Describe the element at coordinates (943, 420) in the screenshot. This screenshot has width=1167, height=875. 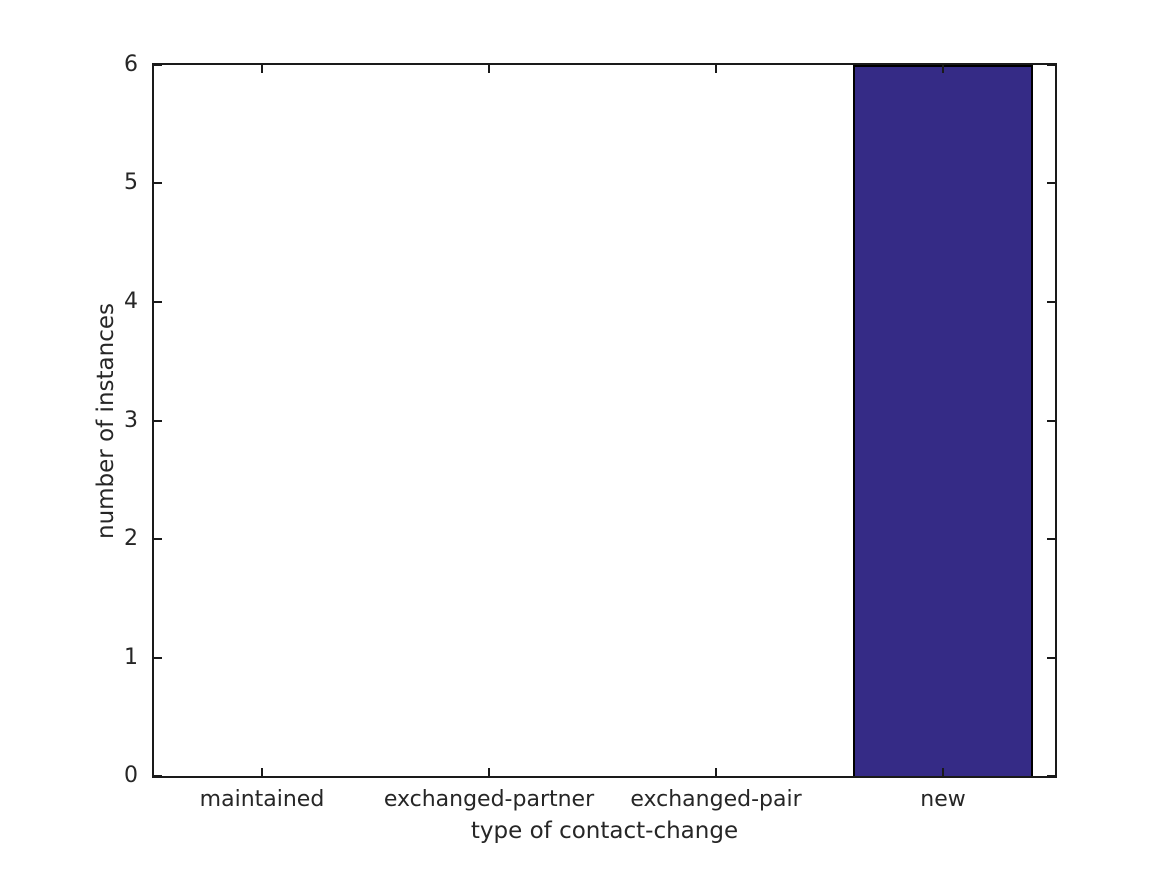
I see `bar-new` at that location.